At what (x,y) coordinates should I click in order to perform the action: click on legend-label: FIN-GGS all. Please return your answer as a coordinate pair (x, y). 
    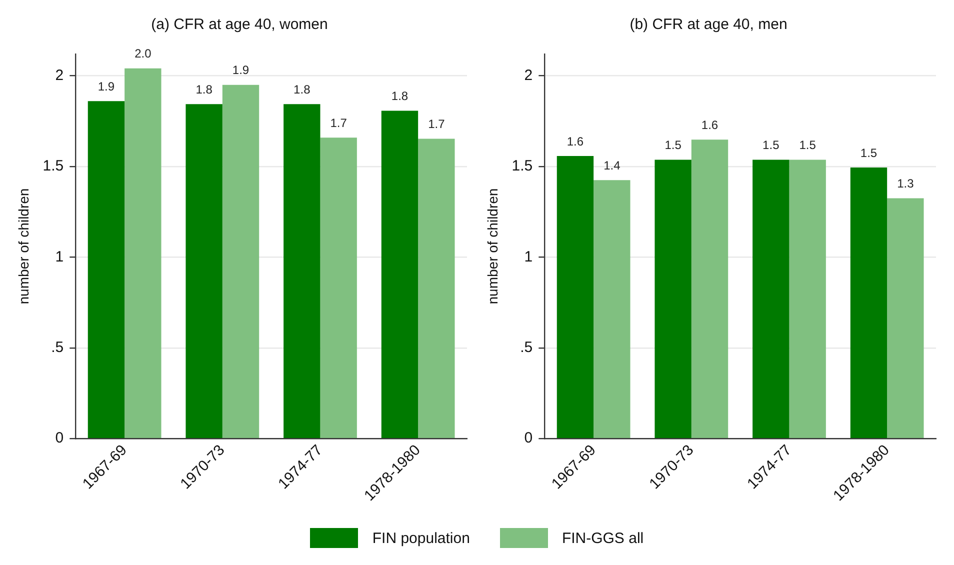
    Looking at the image, I should click on (603, 538).